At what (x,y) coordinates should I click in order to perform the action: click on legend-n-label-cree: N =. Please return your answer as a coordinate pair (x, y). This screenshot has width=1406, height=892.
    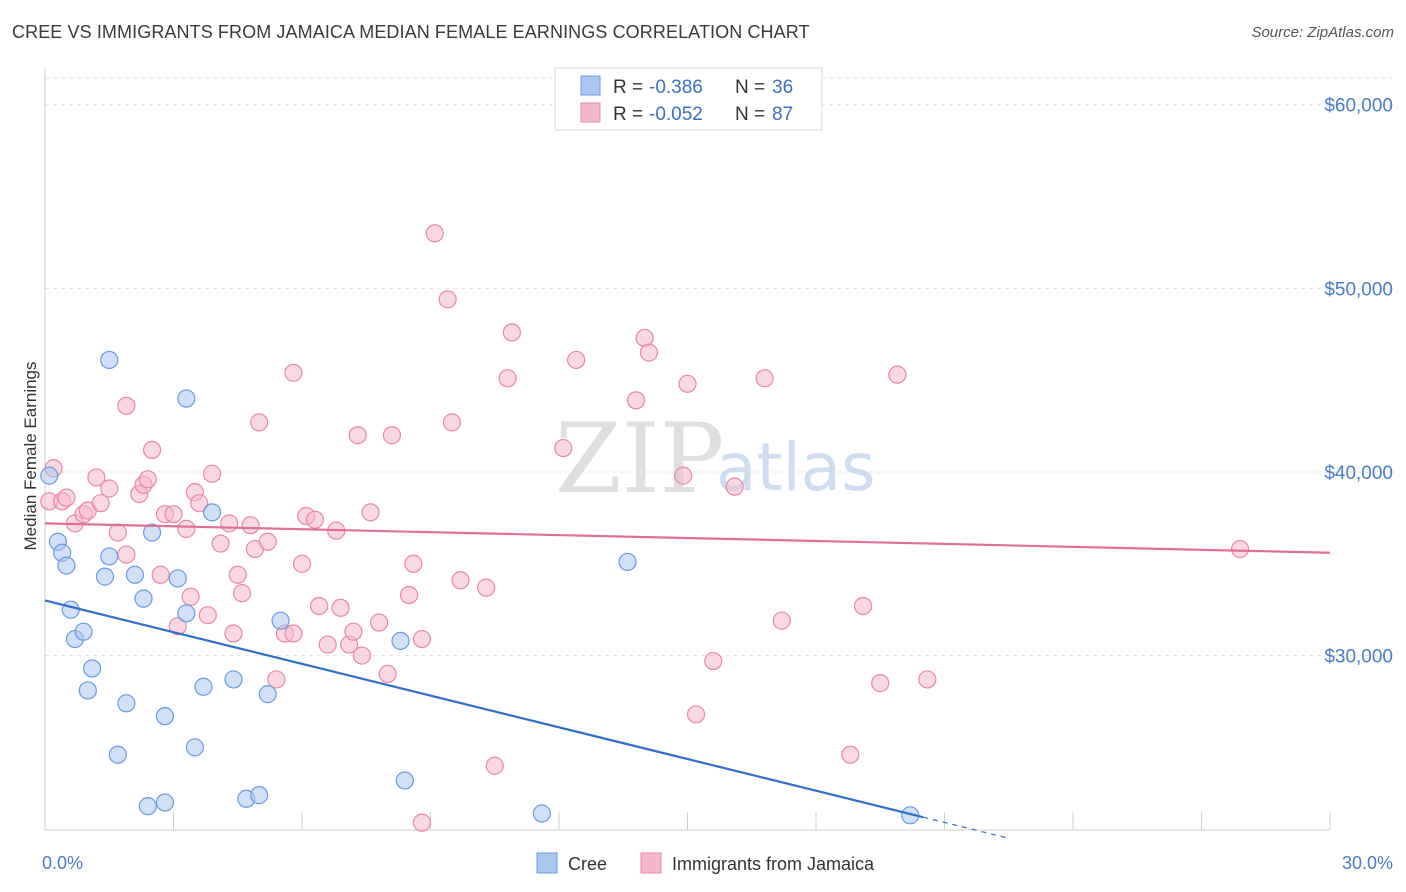
    Looking at the image, I should click on (750, 87).